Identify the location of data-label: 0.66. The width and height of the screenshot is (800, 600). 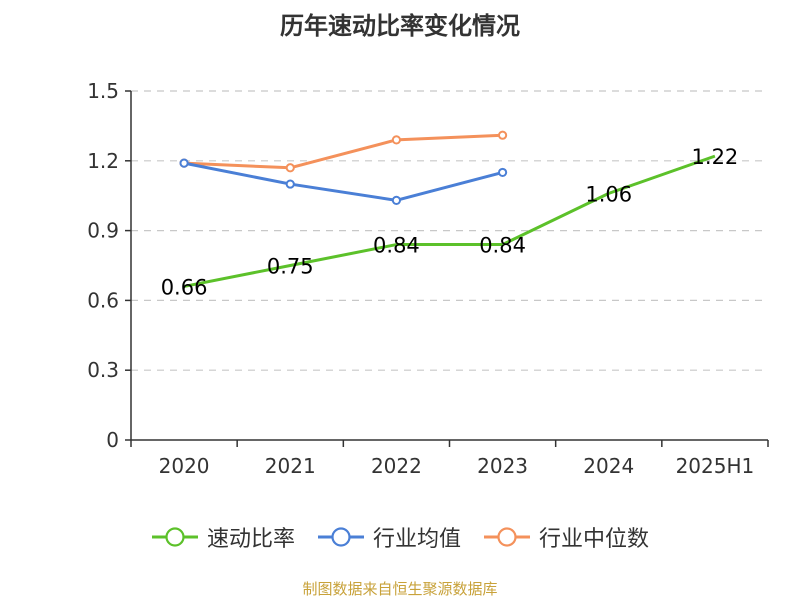
(184, 287).